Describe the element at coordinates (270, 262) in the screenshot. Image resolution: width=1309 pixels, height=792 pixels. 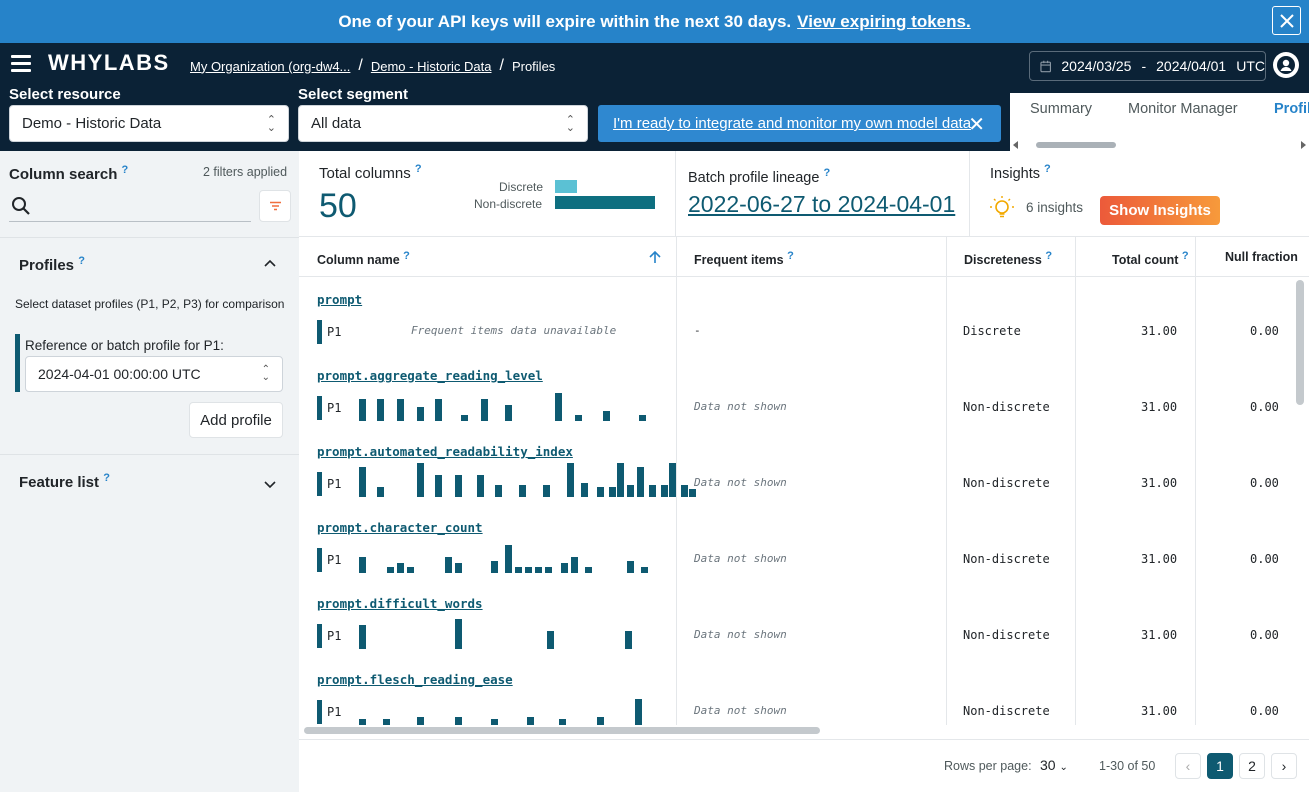
I see `chevron-up-icon` at that location.